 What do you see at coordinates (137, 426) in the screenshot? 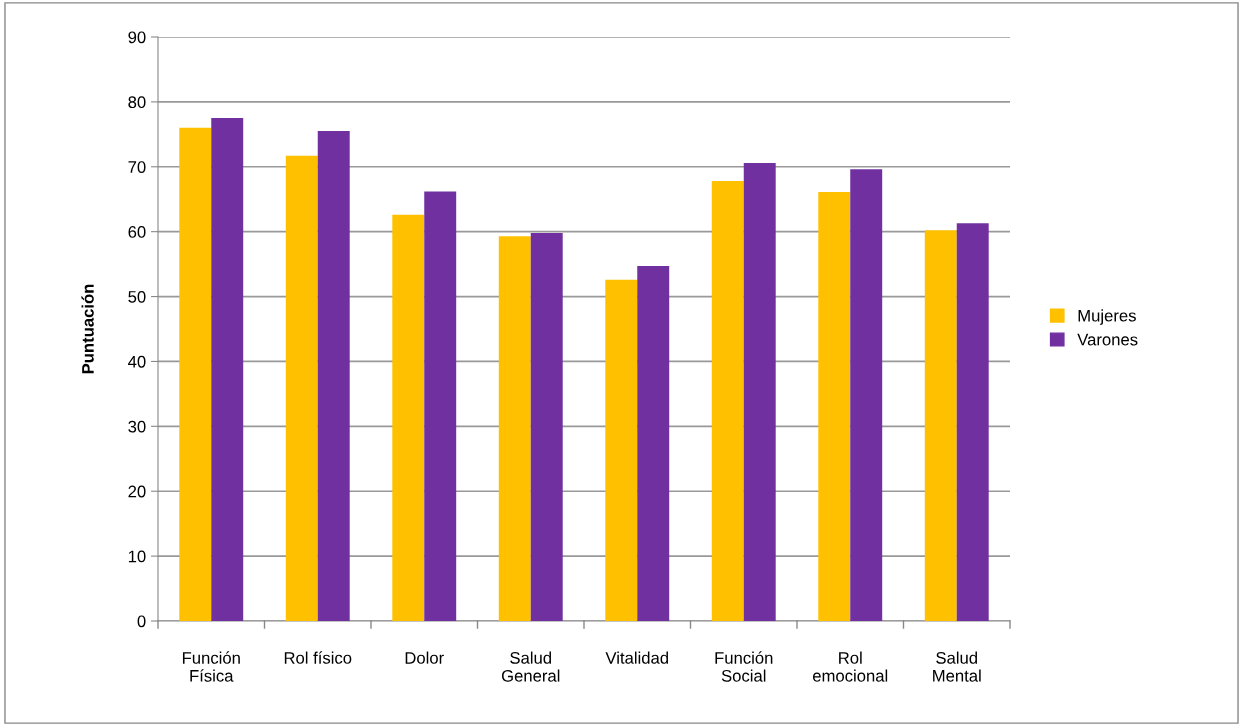
I see `y-tick-label: 30` at bounding box center [137, 426].